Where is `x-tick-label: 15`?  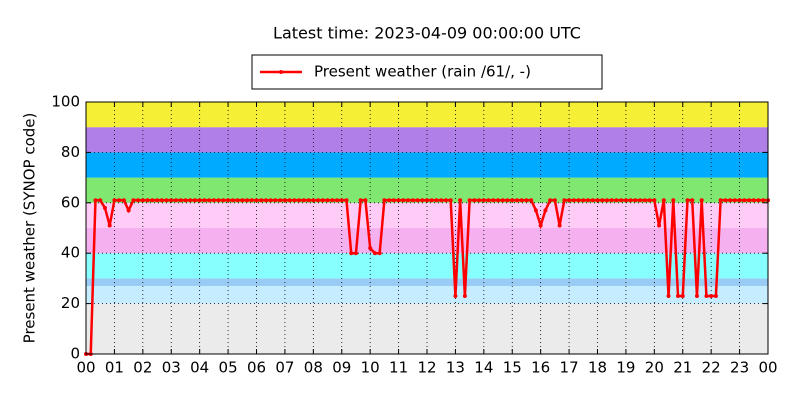
x-tick-label: 15 is located at coordinates (512, 368).